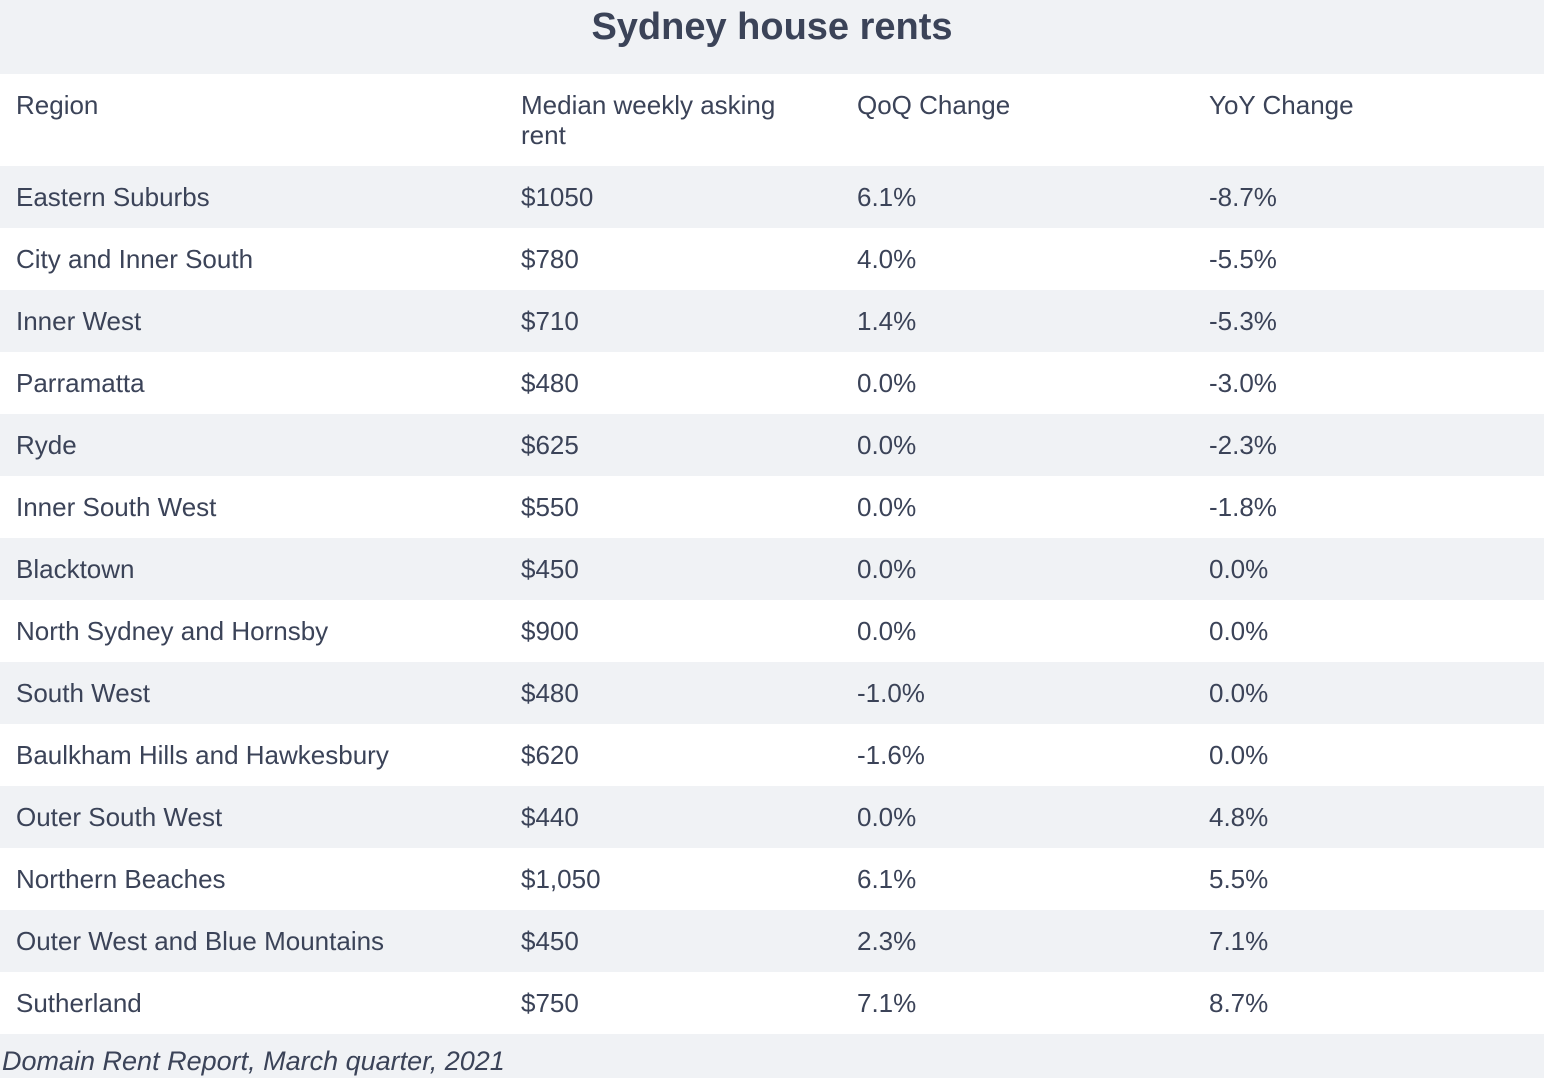  What do you see at coordinates (550, 444) in the screenshot?
I see `cell-median-rent: $625` at bounding box center [550, 444].